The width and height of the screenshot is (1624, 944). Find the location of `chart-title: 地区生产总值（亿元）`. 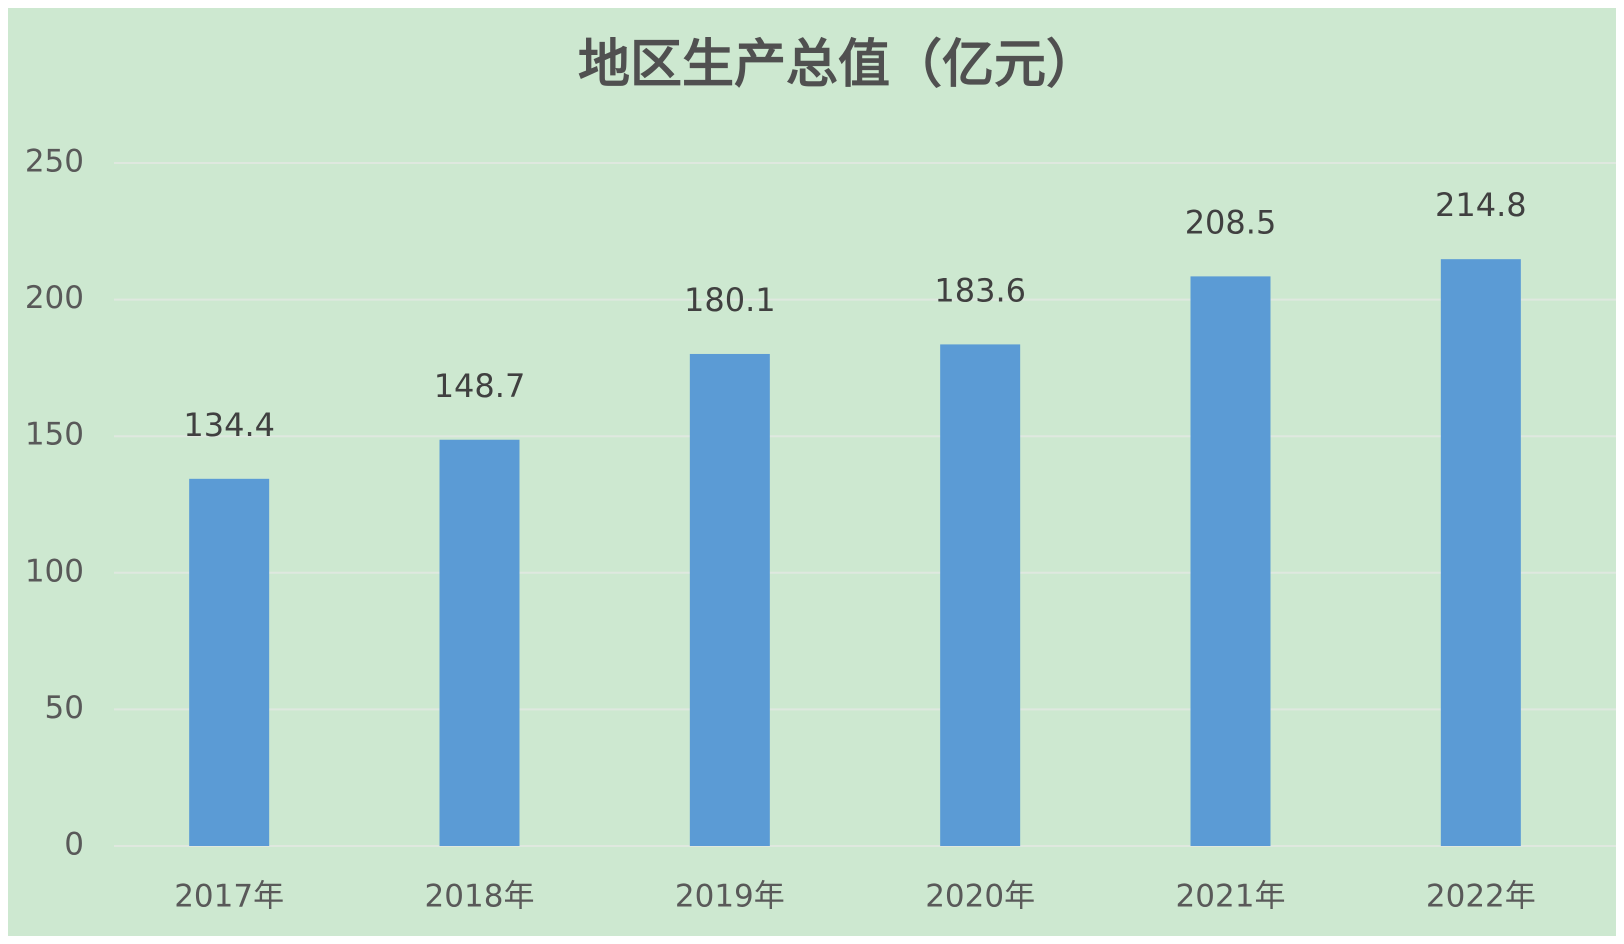

chart-title: 地区生产总值（亿元） is located at coordinates (838, 65).